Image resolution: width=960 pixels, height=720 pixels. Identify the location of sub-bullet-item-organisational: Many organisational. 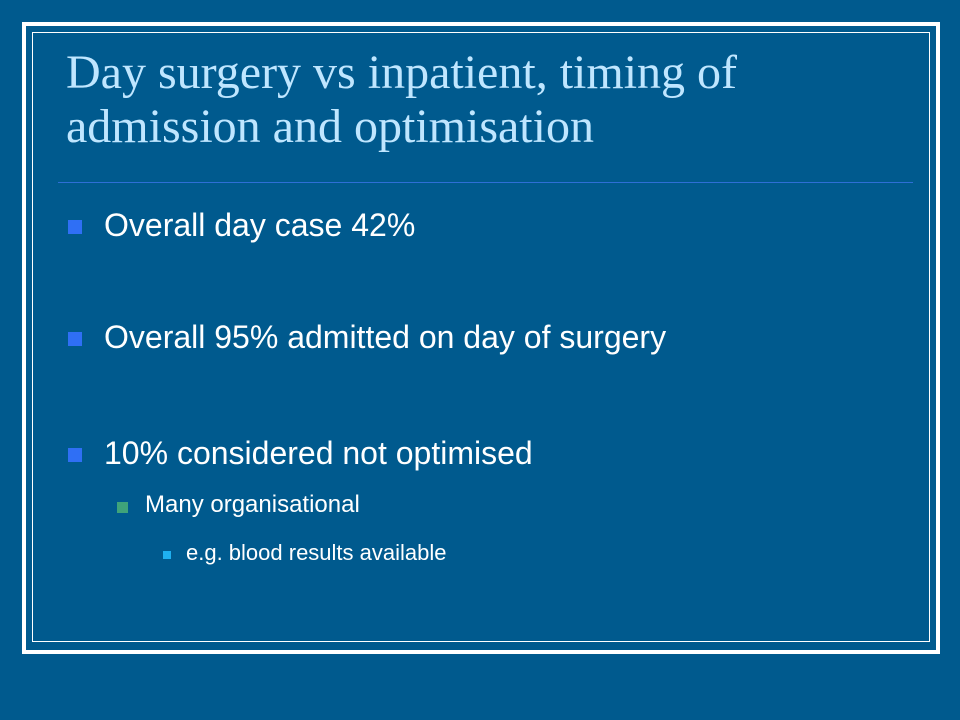
(238, 505).